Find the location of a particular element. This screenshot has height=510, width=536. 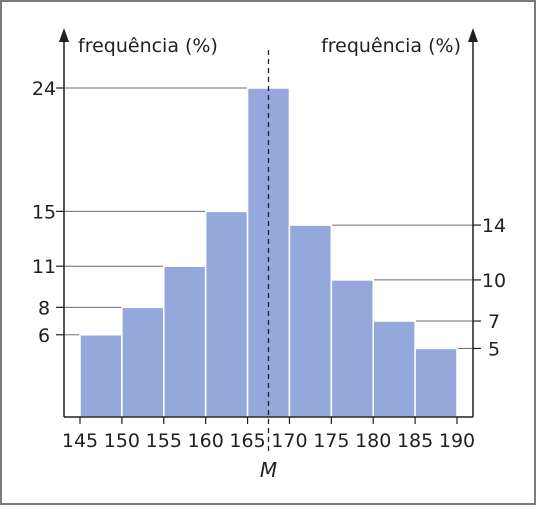

x-tick-label: 160 is located at coordinates (206, 441).